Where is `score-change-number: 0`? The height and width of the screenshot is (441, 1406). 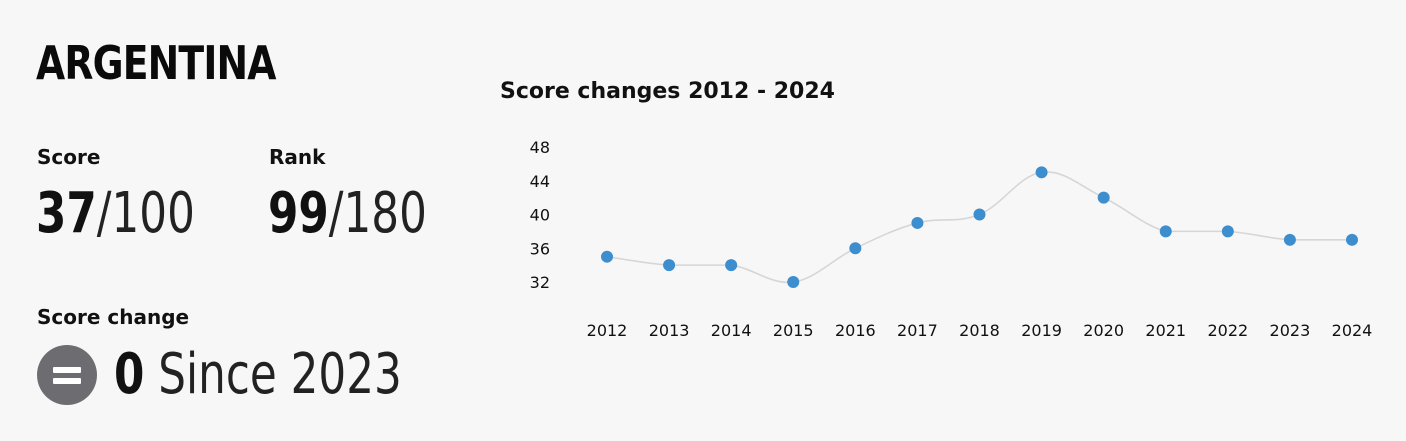 score-change-number: 0 is located at coordinates (129, 374).